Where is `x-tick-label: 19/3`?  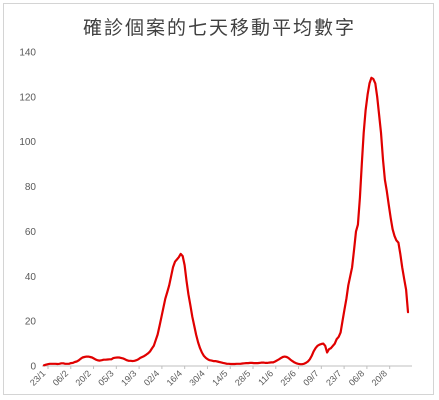
x-tick-label: 19/3 is located at coordinates (128, 377).